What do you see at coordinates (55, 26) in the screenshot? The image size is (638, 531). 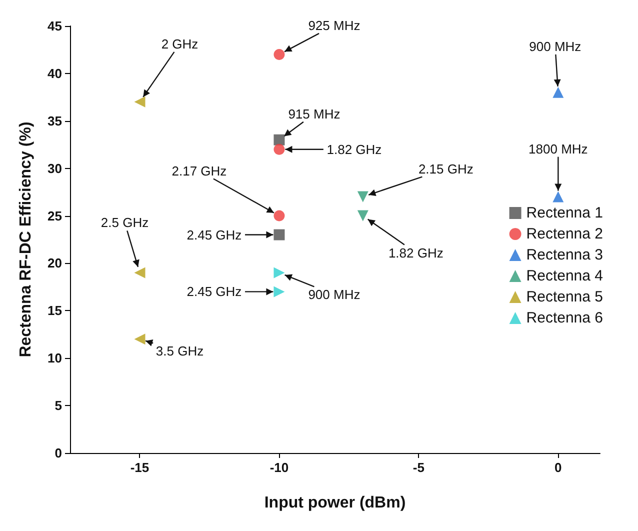 I see `y-tick-label: 45` at bounding box center [55, 26].